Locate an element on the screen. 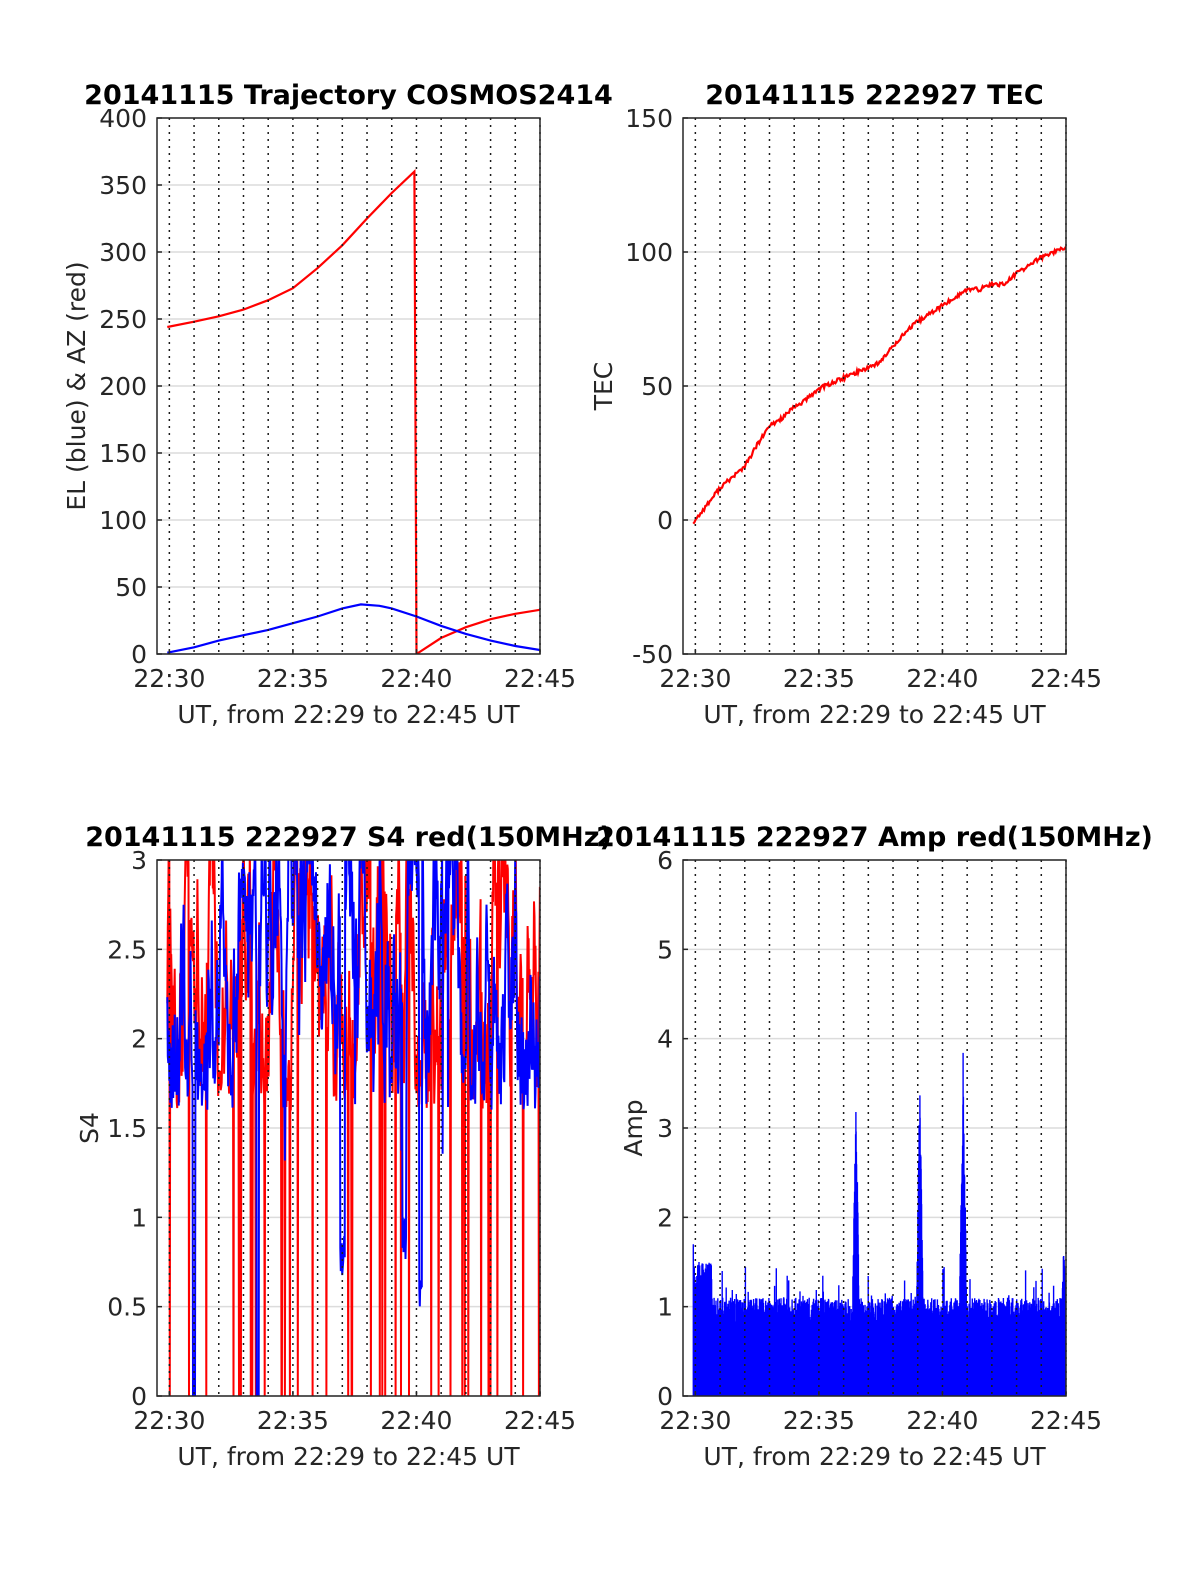 This screenshot has height=1575, width=1200. y-tick-label: 4 is located at coordinates (665, 1039).